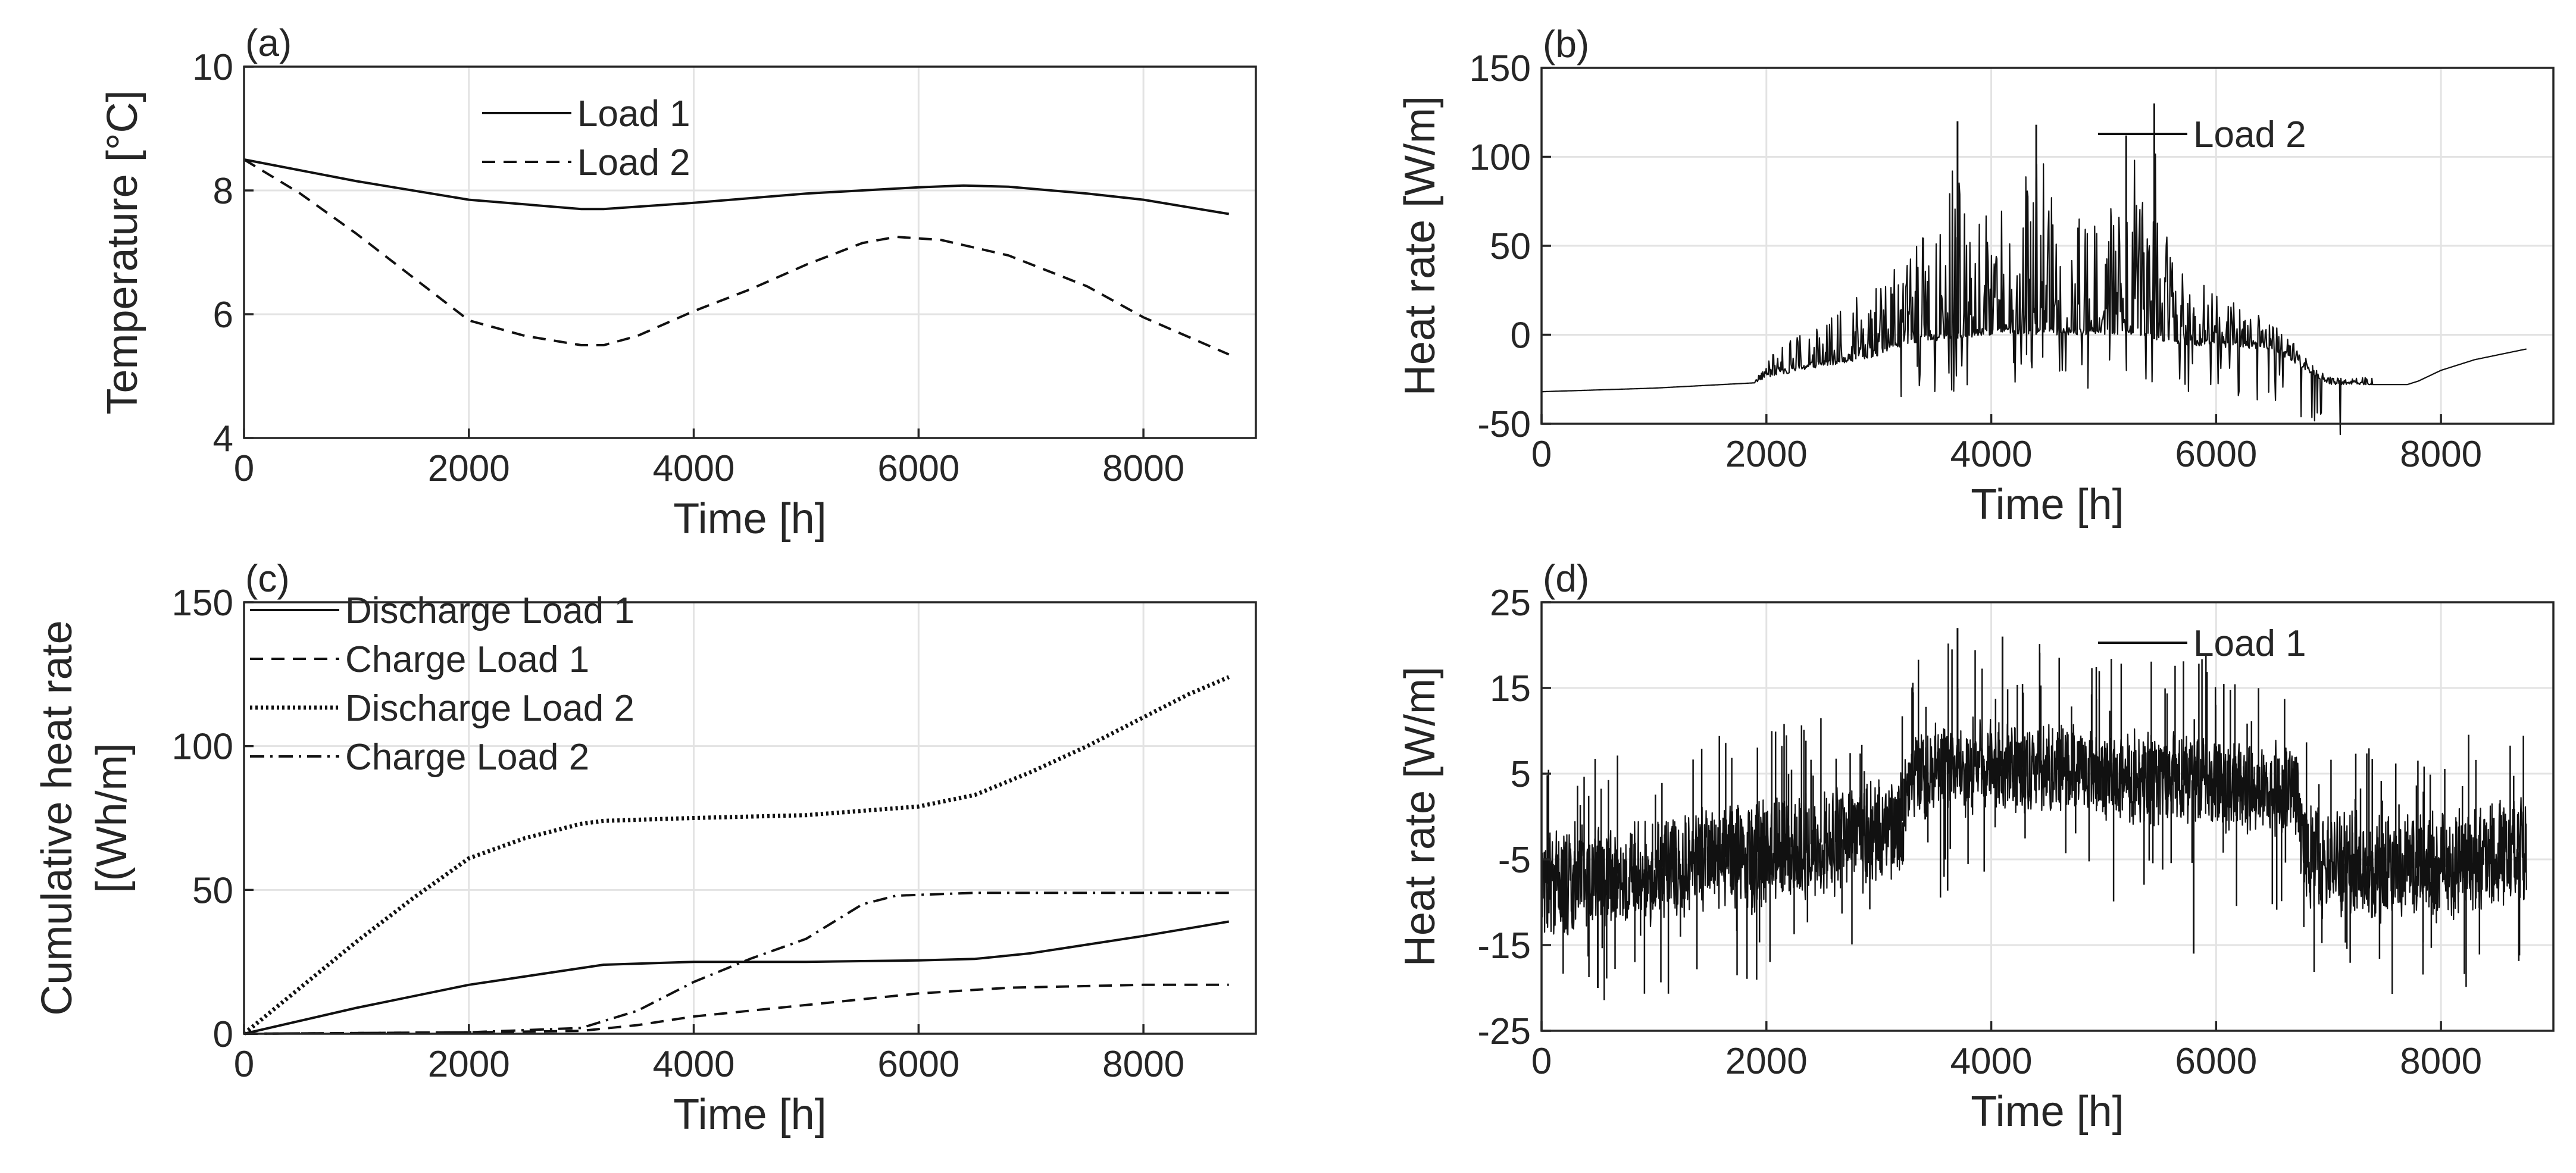 This screenshot has width=2576, height=1173. I want to click on xtick-label-d-4: 8000, so click(2441, 1061).